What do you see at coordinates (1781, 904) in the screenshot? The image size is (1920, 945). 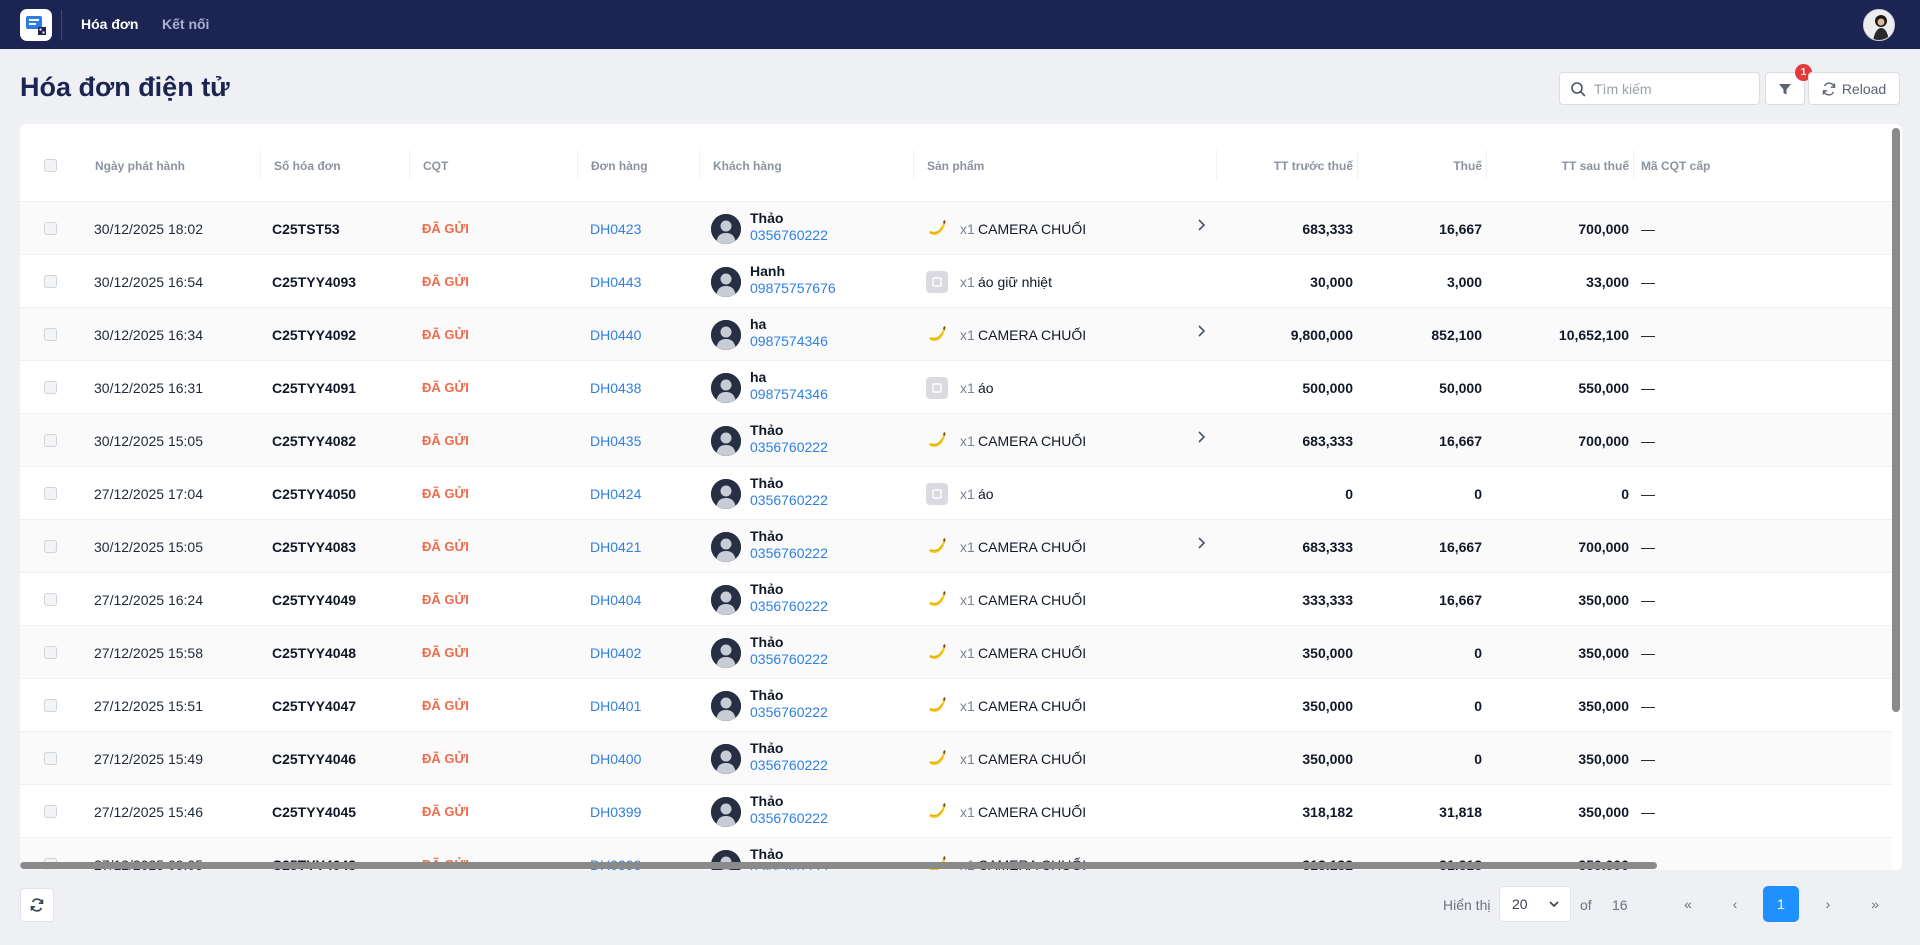 I see `page-button-current: 1` at bounding box center [1781, 904].